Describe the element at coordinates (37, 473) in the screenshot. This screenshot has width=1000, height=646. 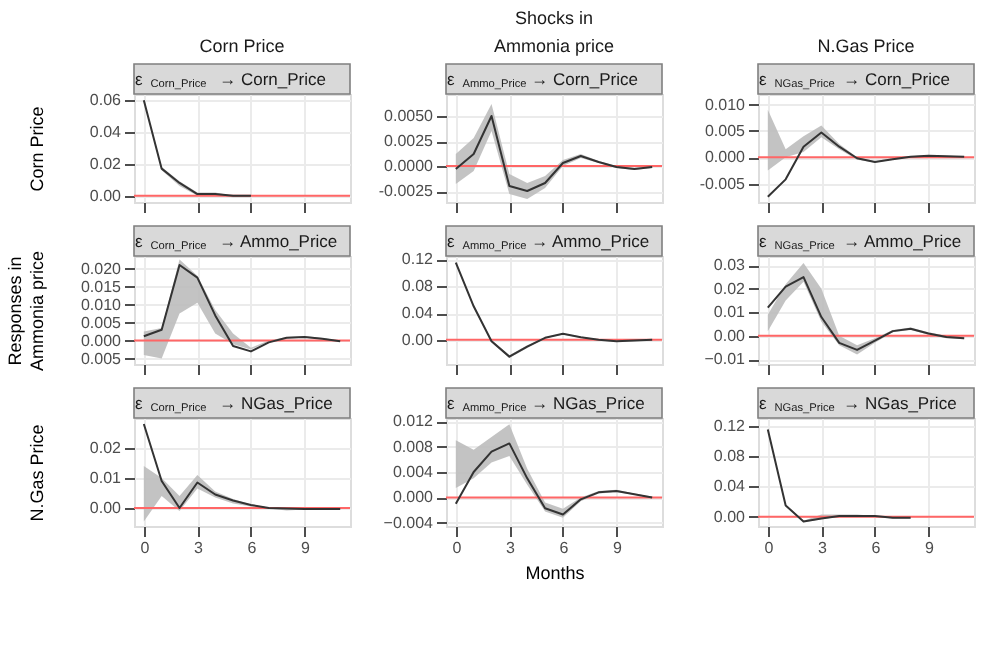
I see `y-axis-title: N.Gas Price` at that location.